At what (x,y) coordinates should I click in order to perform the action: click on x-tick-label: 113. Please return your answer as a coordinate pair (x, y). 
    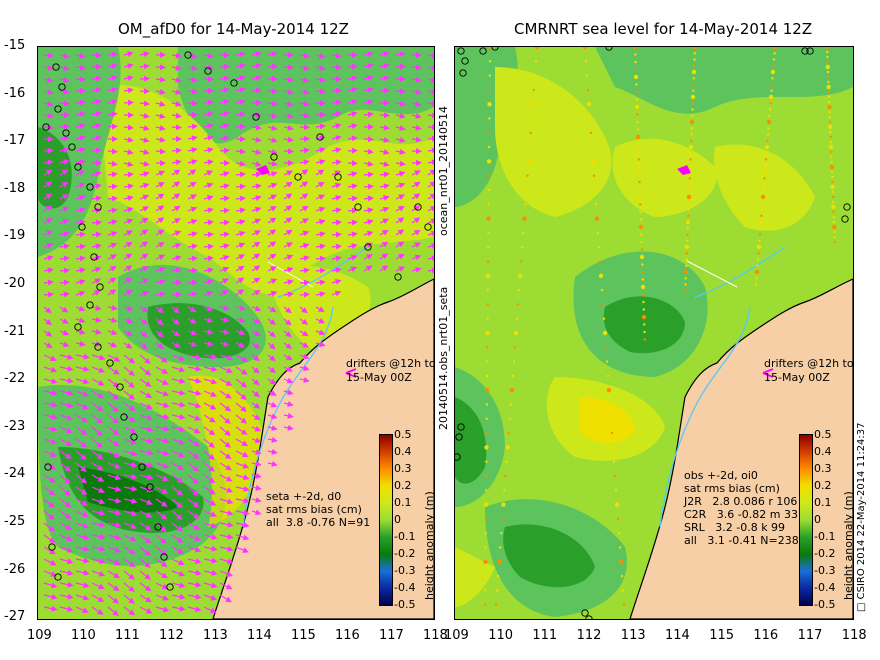
    Looking at the image, I should click on (633, 635).